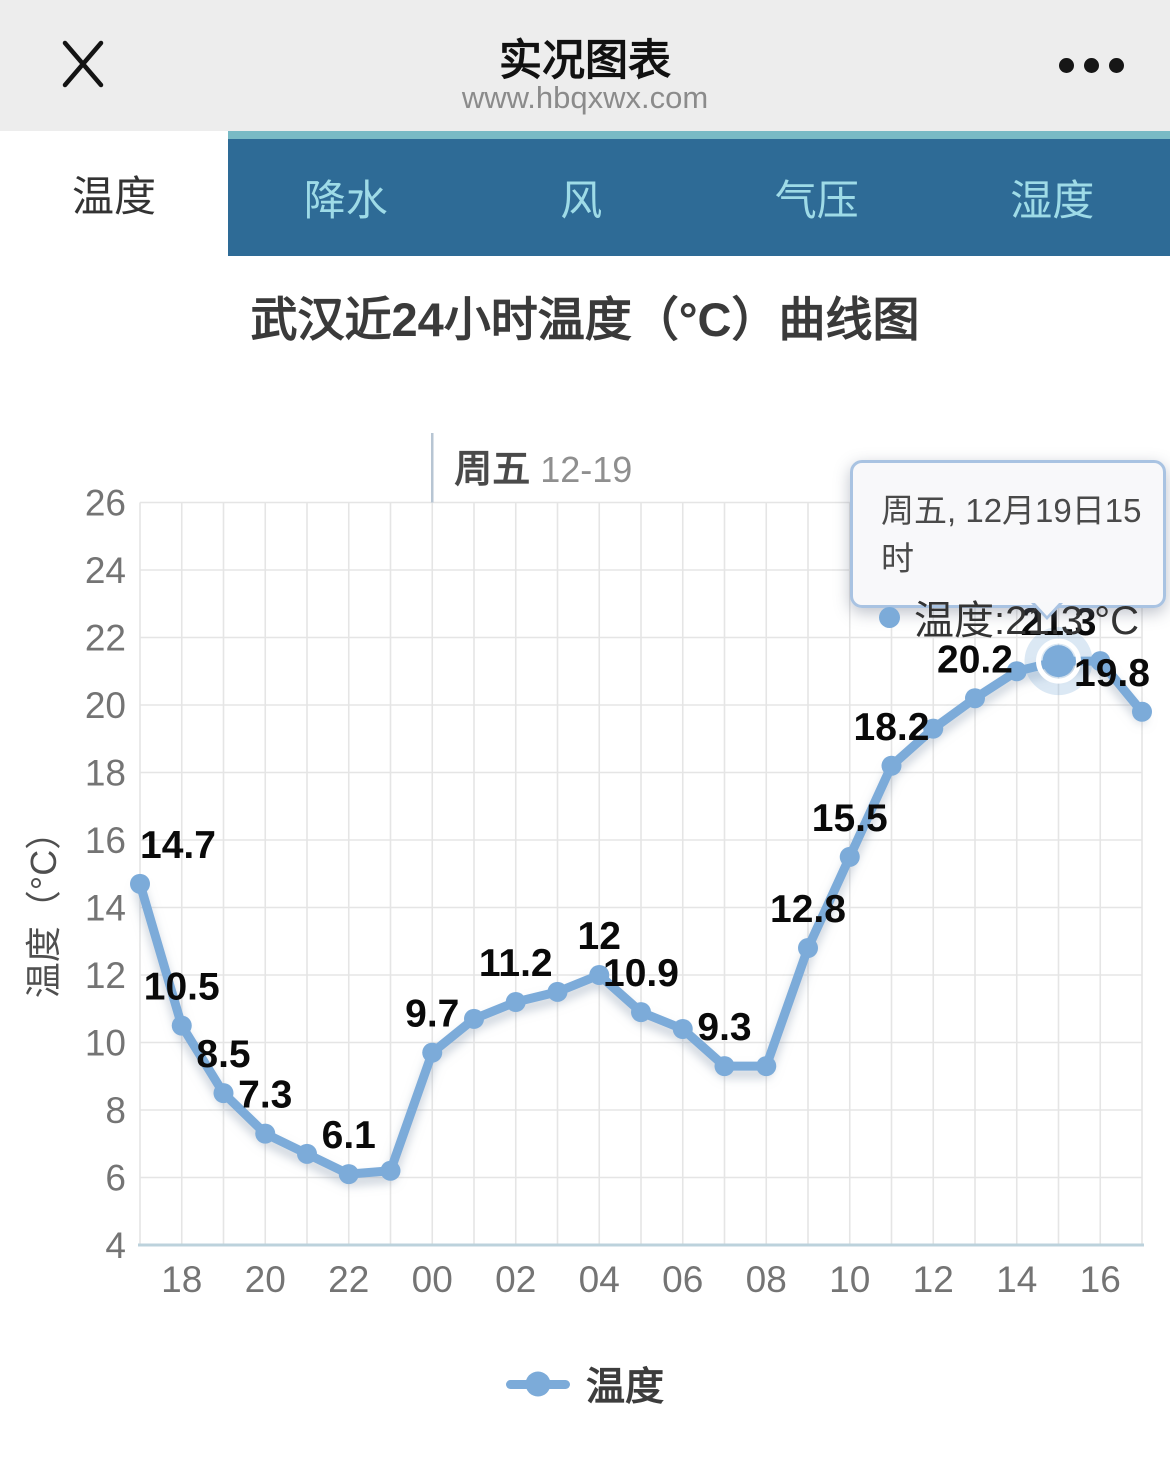 The height and width of the screenshot is (1459, 1170). Describe the element at coordinates (585, 319) in the screenshot. I see `chart-title: 武汉近24小时温度（°C）曲线图` at that location.